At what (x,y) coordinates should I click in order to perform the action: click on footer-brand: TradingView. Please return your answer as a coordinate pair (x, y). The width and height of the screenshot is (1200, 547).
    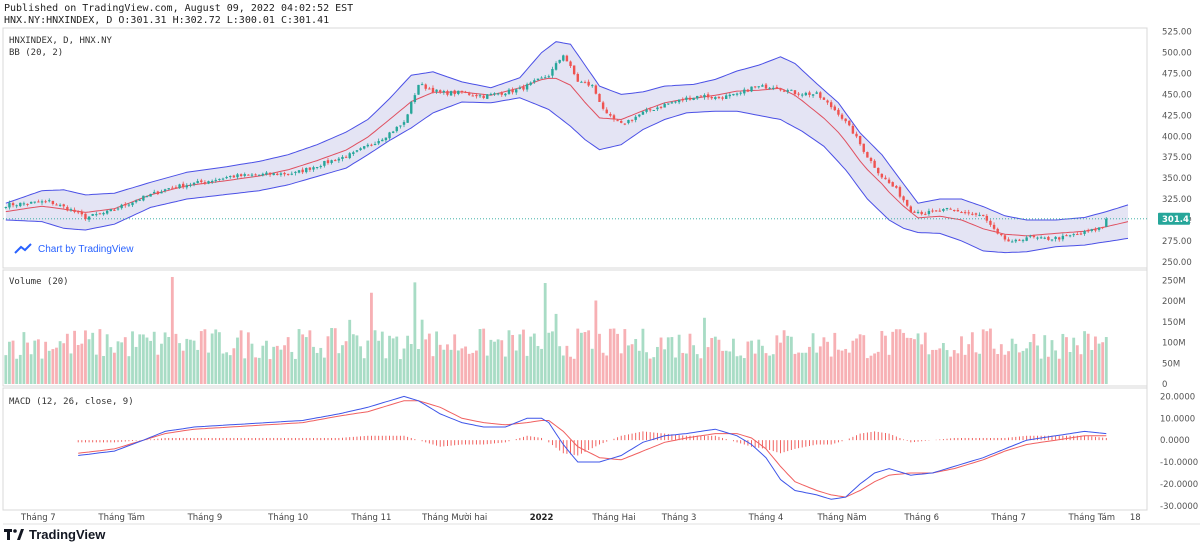
    Looking at the image, I should click on (54, 534).